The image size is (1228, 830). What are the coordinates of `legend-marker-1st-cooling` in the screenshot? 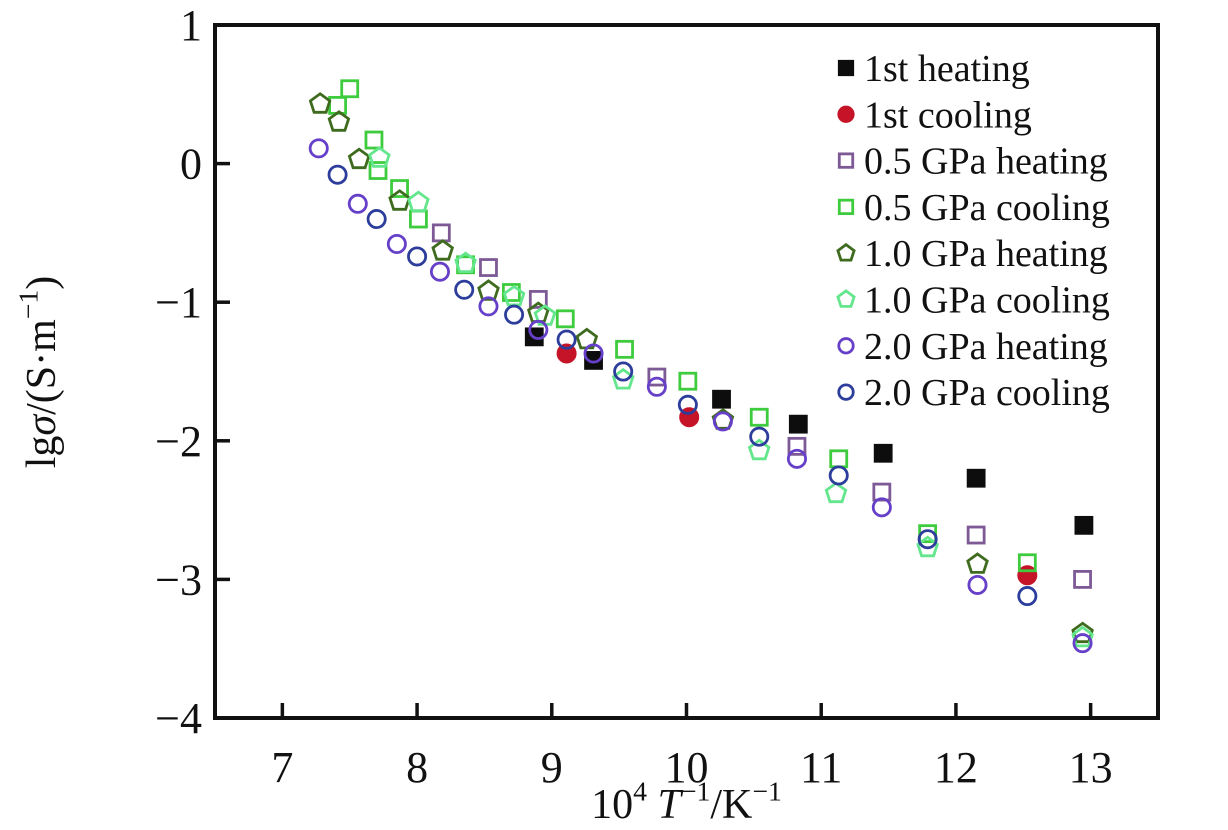 It's located at (846, 114).